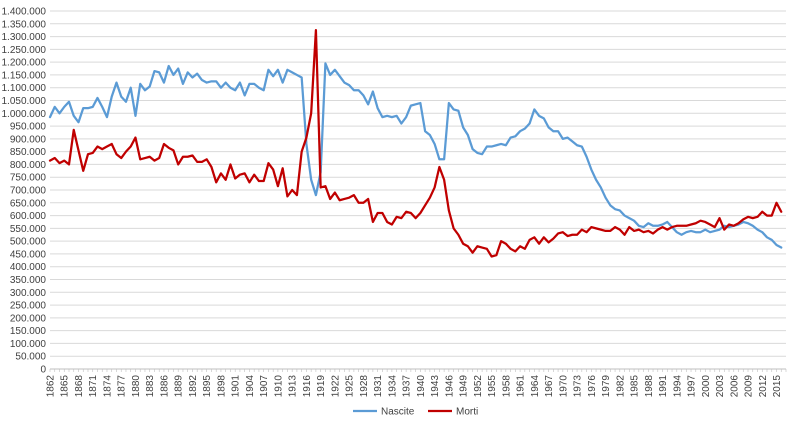 This screenshot has width=799, height=431. Describe the element at coordinates (506, 386) in the screenshot. I see `x-tick-label: 1958` at that location.